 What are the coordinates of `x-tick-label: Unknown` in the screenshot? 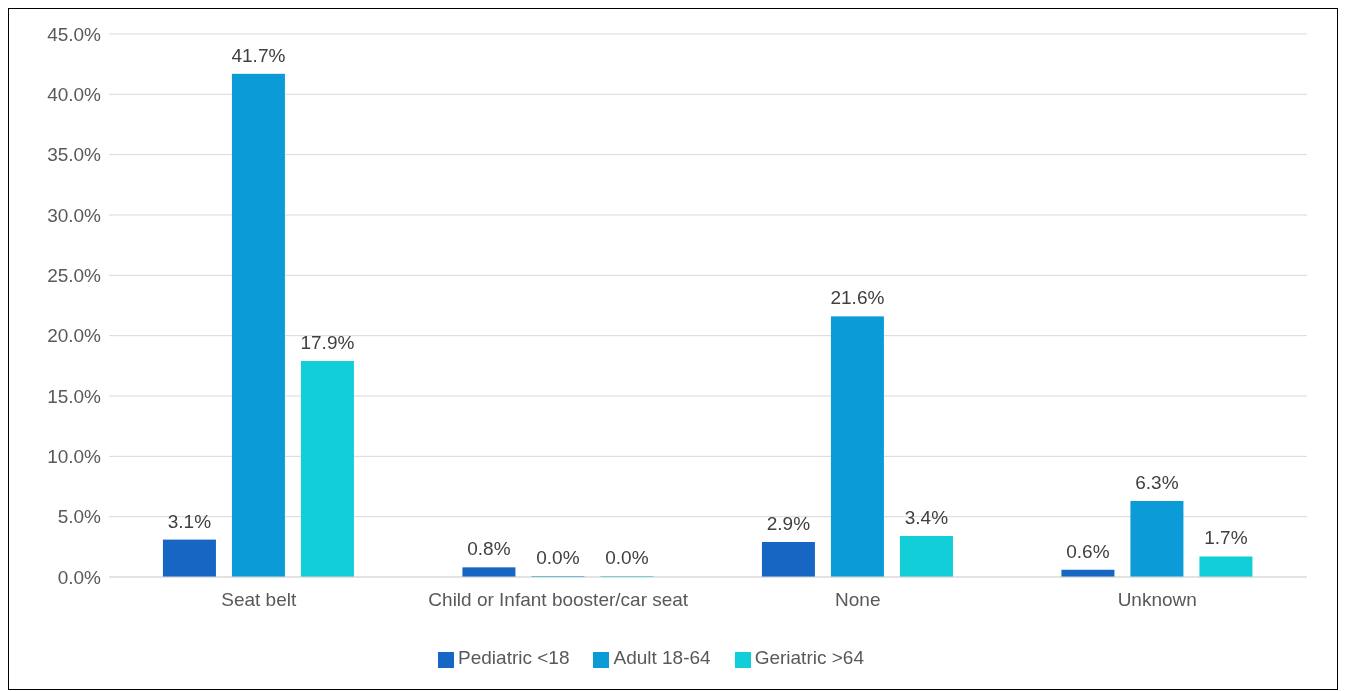 It's located at (1157, 600).